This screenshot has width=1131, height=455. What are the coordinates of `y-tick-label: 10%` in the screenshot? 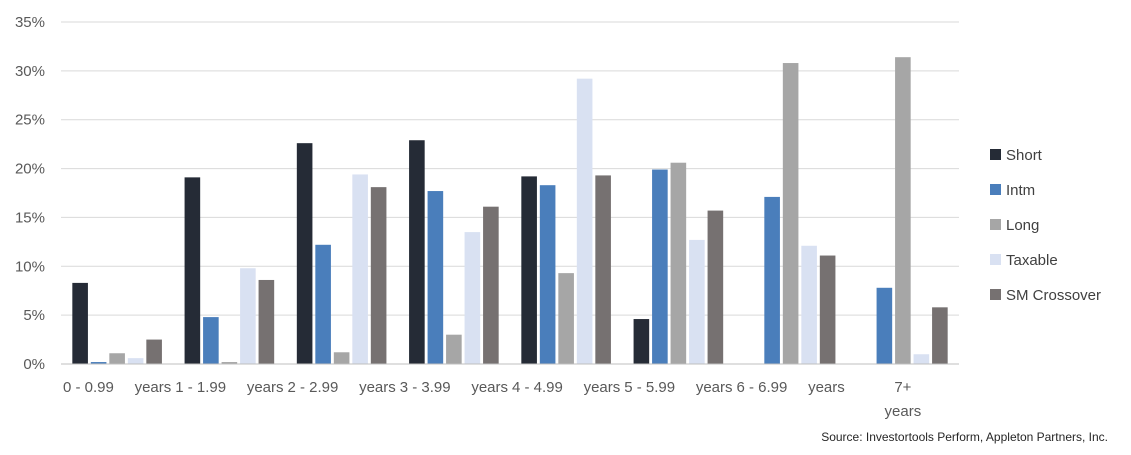 It's located at (30, 266).